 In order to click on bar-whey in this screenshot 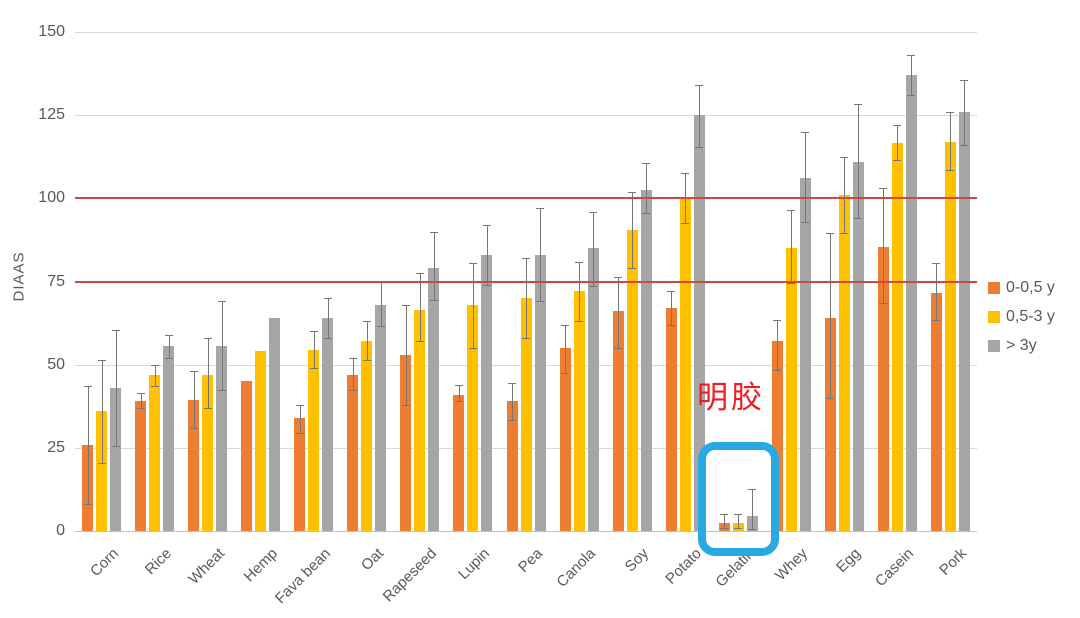, I will do `click(777, 436)`.